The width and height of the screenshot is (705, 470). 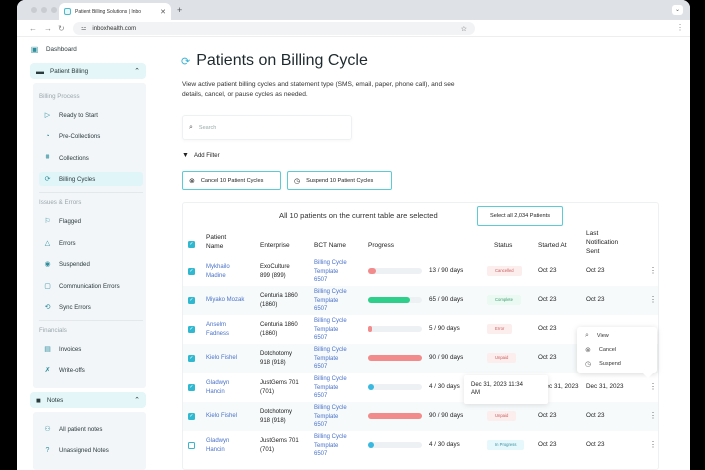 I want to click on back-icon: ←, so click(x=33, y=28).